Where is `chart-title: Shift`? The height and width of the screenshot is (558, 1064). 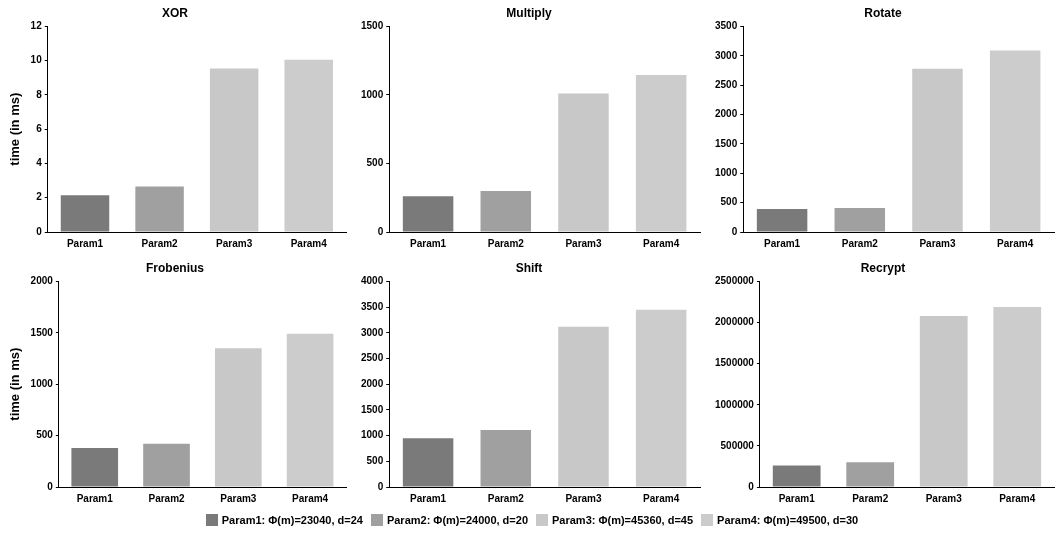 chart-title: Shift is located at coordinates (529, 267).